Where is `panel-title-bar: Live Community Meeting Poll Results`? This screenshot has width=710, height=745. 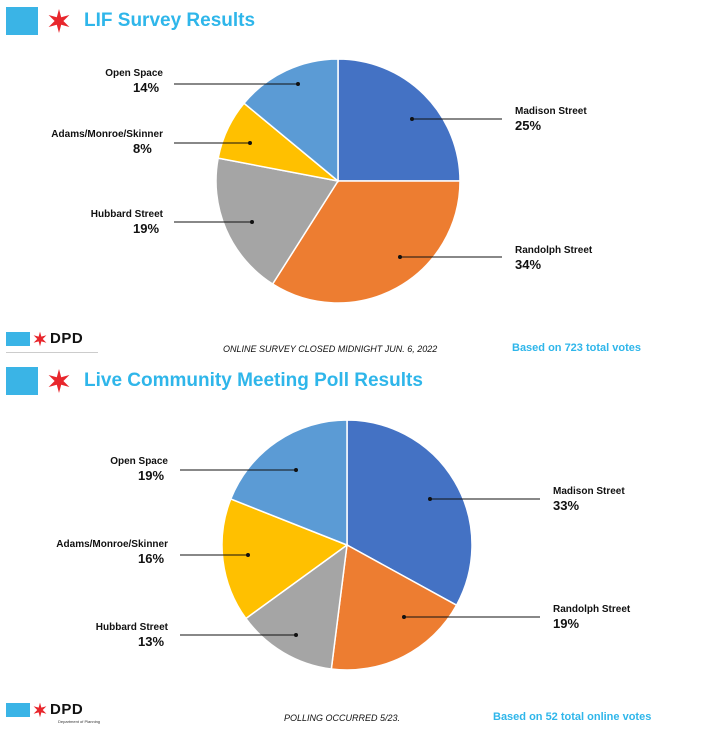
panel-title-bar: Live Community Meeting Poll Results is located at coordinates (214, 381).